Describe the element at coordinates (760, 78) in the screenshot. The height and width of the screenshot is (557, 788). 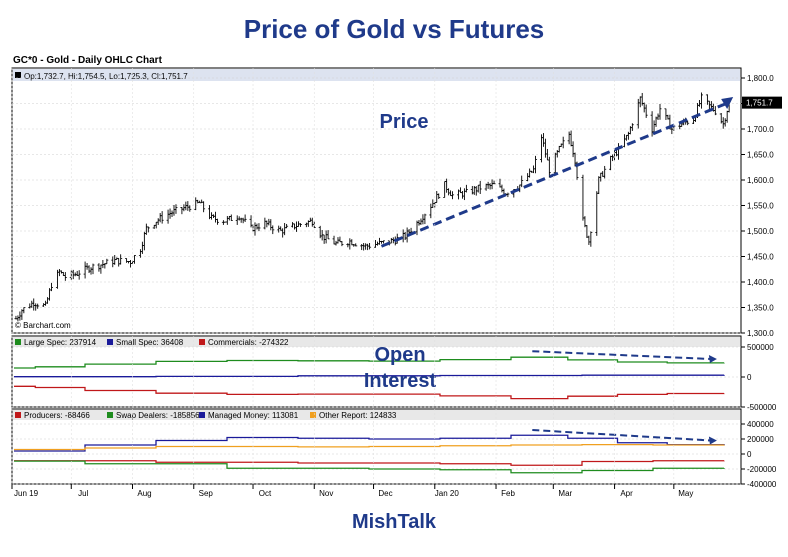
I see `price-ytick-label: 1,800.0` at that location.